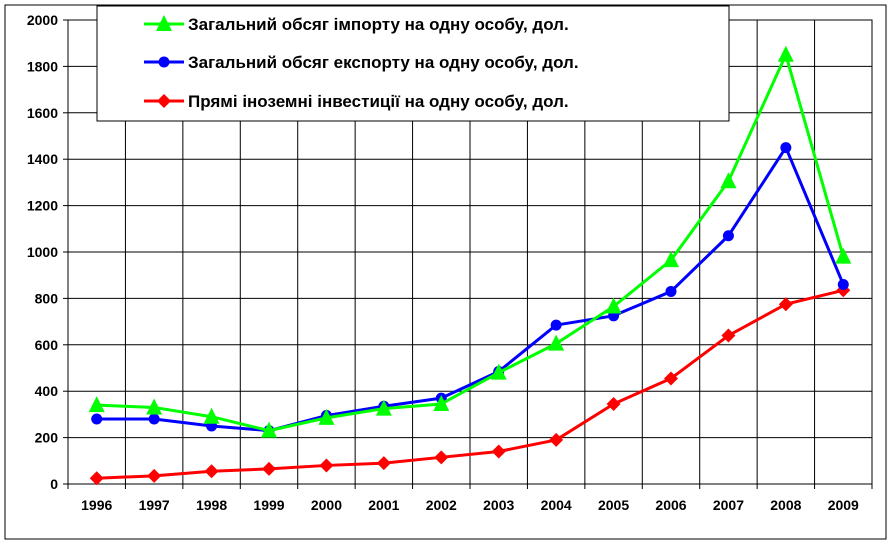 Image resolution: width=891 pixels, height=549 pixels. What do you see at coordinates (326, 505) in the screenshot?
I see `x-tick-label: 2000` at bounding box center [326, 505].